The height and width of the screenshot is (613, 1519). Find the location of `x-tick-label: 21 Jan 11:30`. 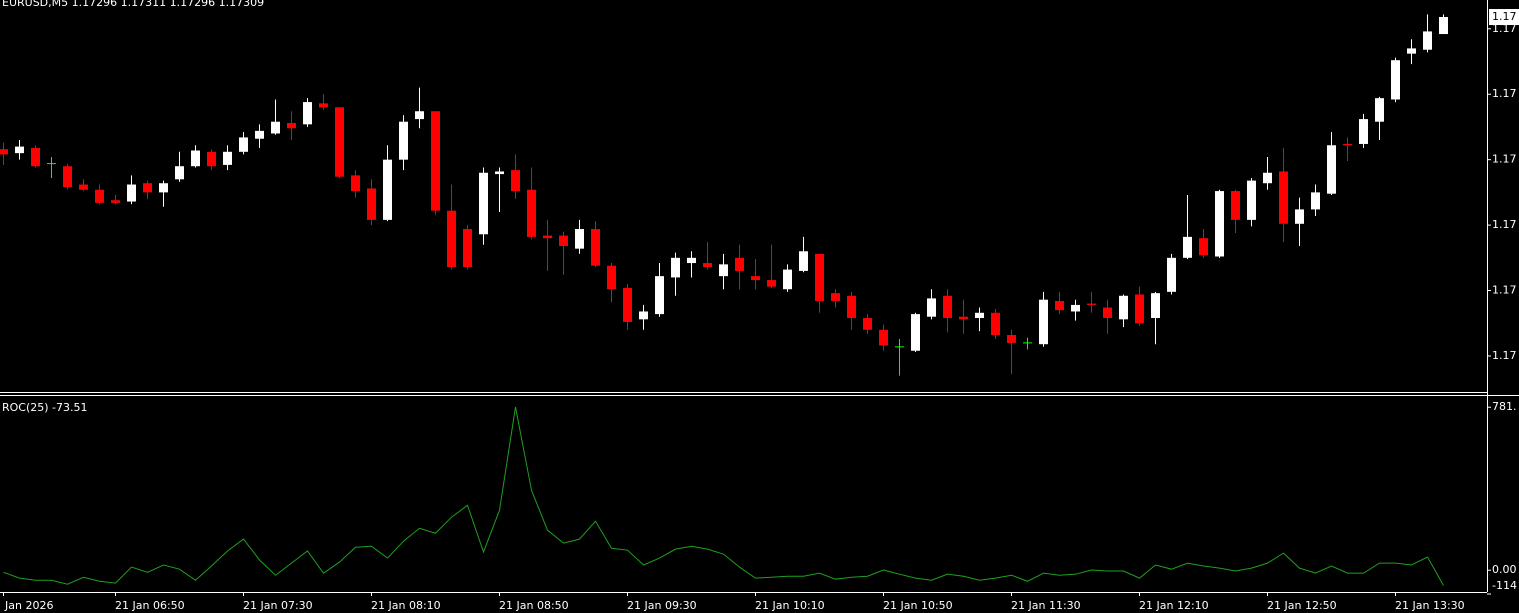

x-tick-label: 21 Jan 11:30 is located at coordinates (1046, 605).